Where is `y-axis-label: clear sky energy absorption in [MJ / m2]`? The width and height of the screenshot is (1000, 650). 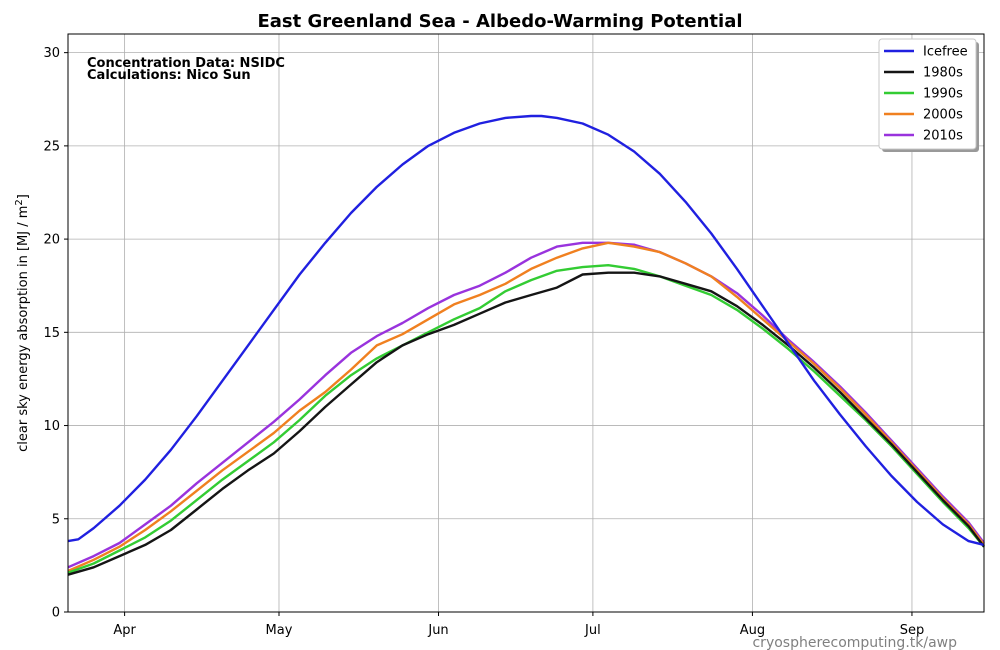 y-axis-label: clear sky energy absorption in [MJ / m2] is located at coordinates (22, 323).